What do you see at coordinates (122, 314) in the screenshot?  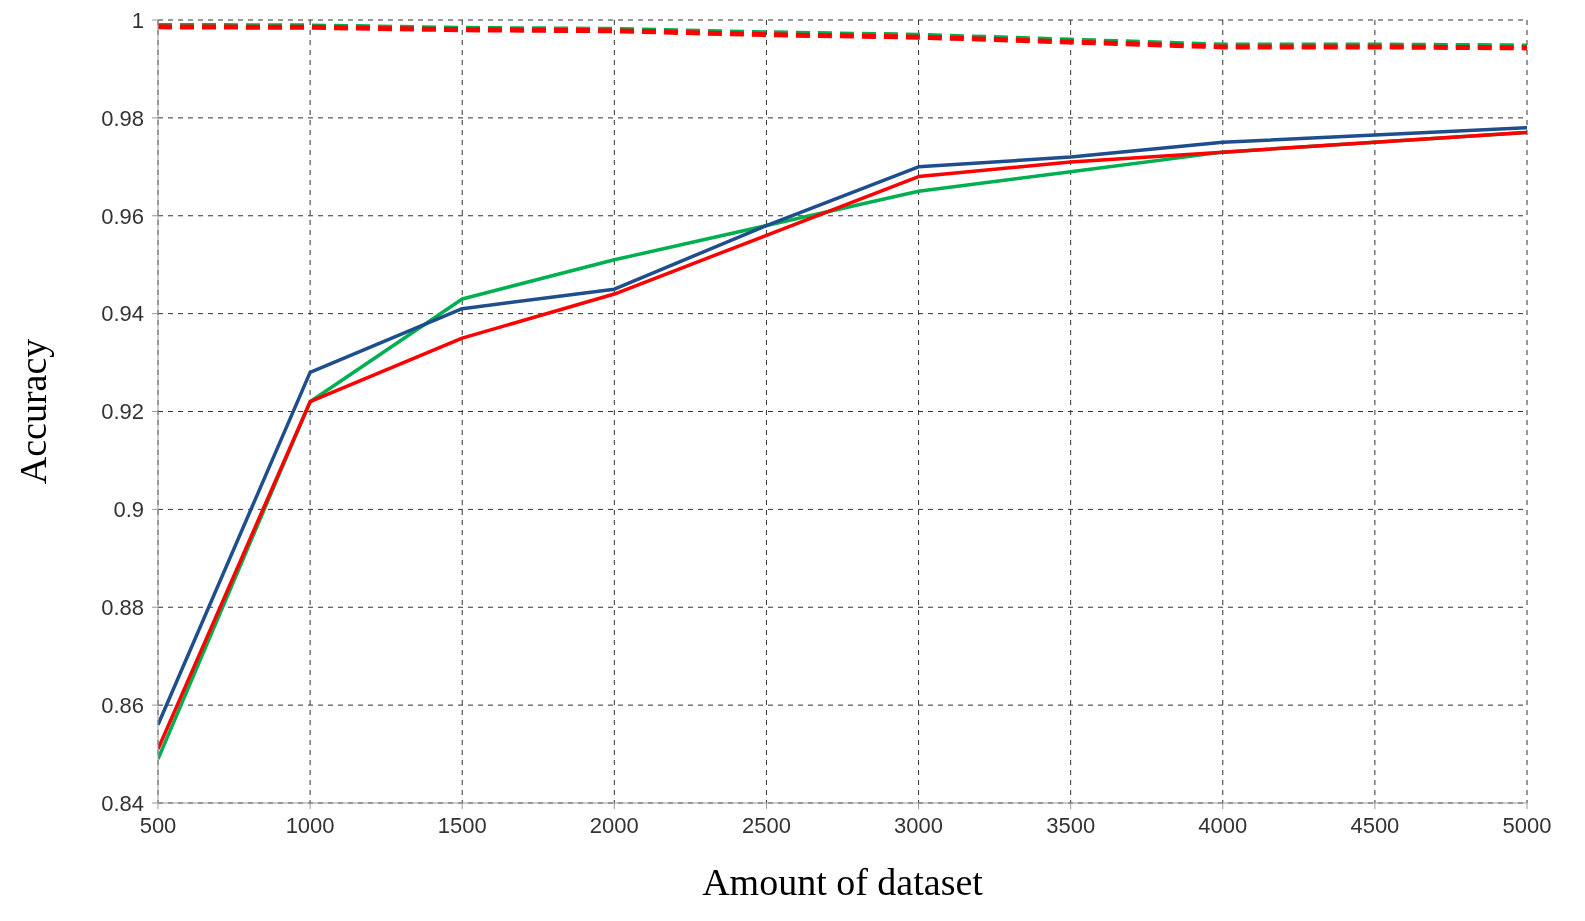 I see `y-tick-label: 0.94` at bounding box center [122, 314].